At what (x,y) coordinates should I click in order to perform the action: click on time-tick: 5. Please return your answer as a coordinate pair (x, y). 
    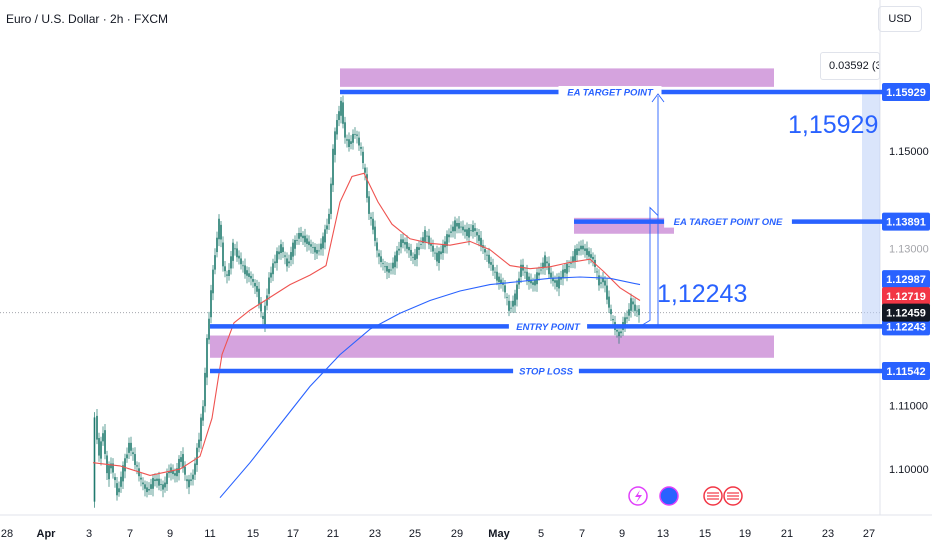
    Looking at the image, I should click on (541, 534).